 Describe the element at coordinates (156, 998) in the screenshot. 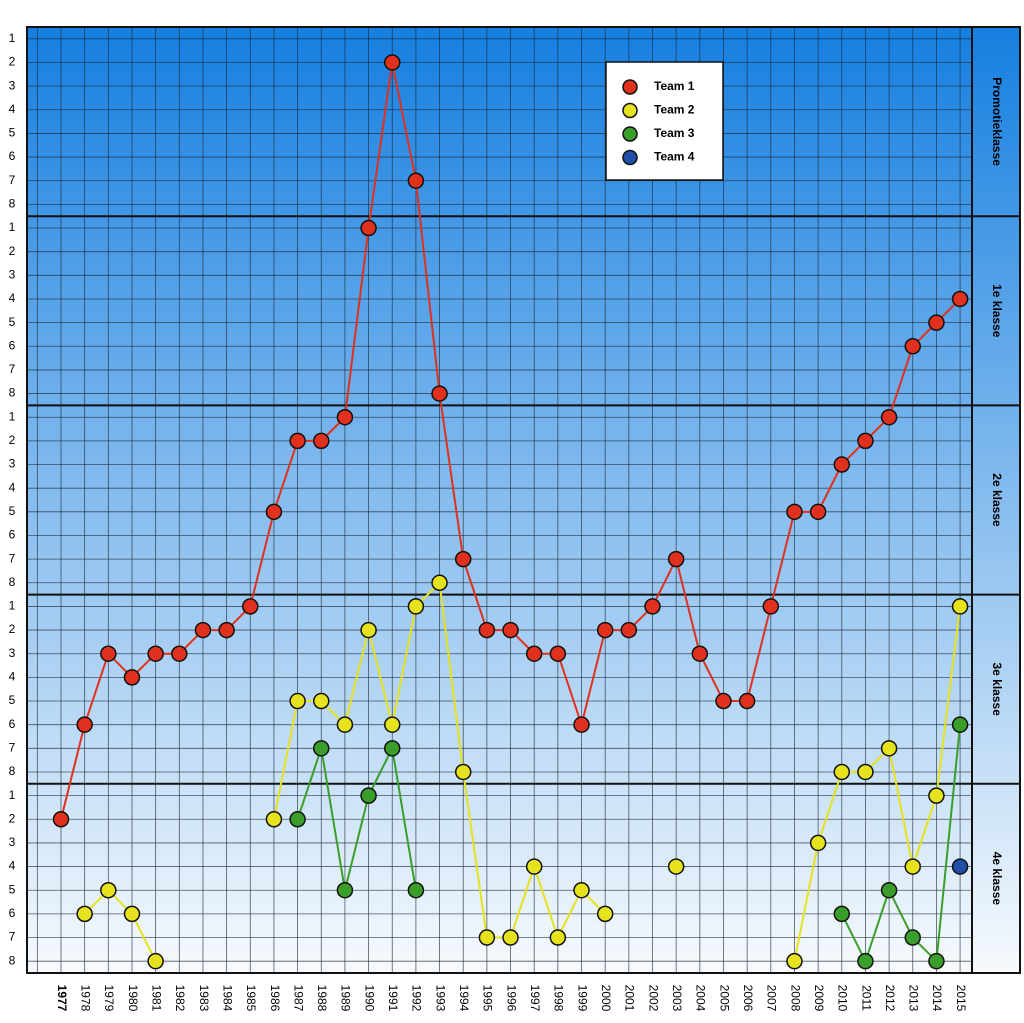

I see `x-tick-label: 1981` at that location.